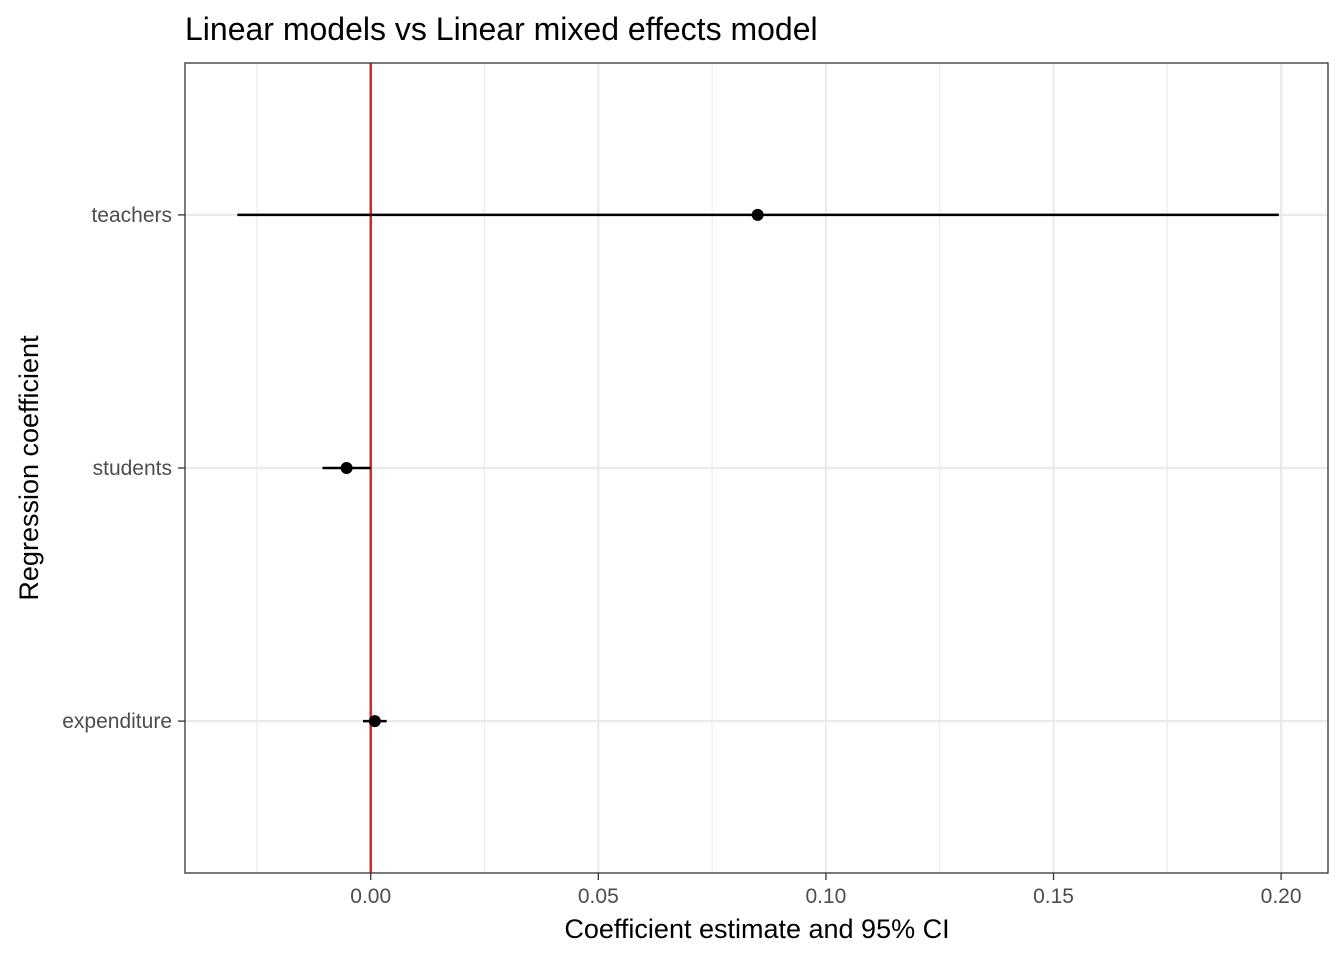 This screenshot has width=1344, height=960. I want to click on y-axis-title: Regression coefficient, so click(29, 468).